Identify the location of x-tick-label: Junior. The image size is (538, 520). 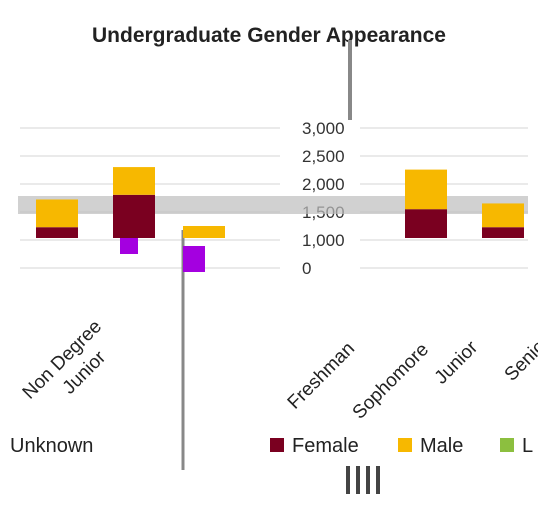
(457, 363).